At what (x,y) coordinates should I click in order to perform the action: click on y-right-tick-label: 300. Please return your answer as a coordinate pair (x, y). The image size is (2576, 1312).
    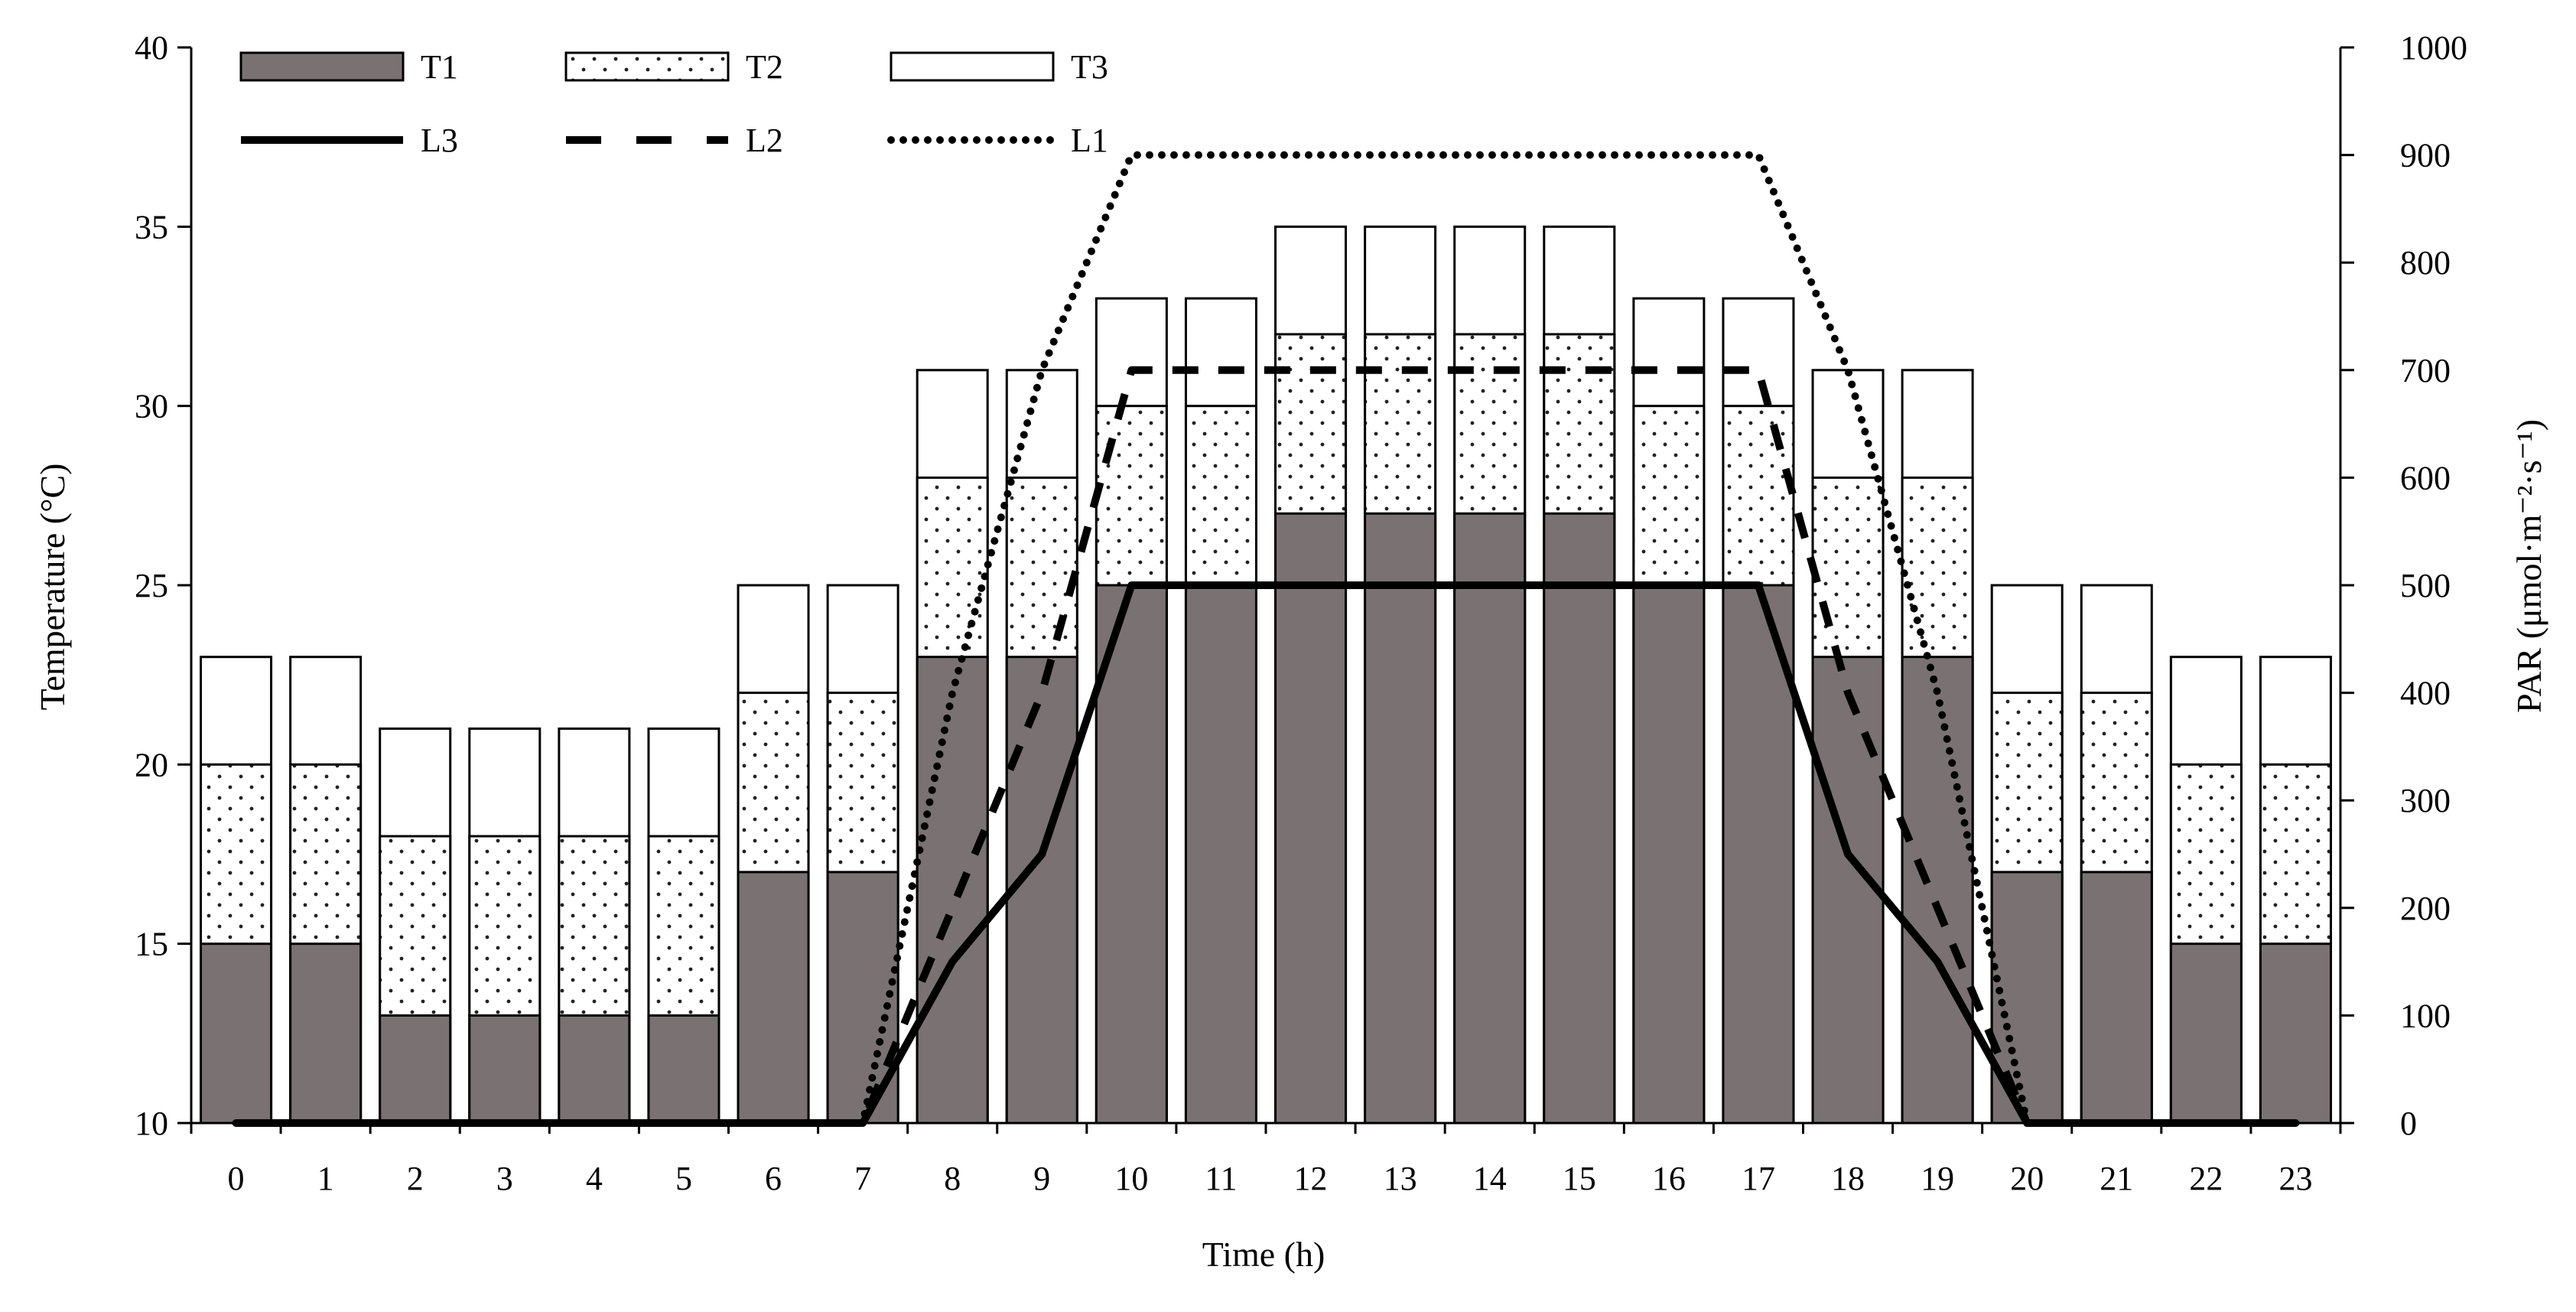
    Looking at the image, I should click on (2425, 800).